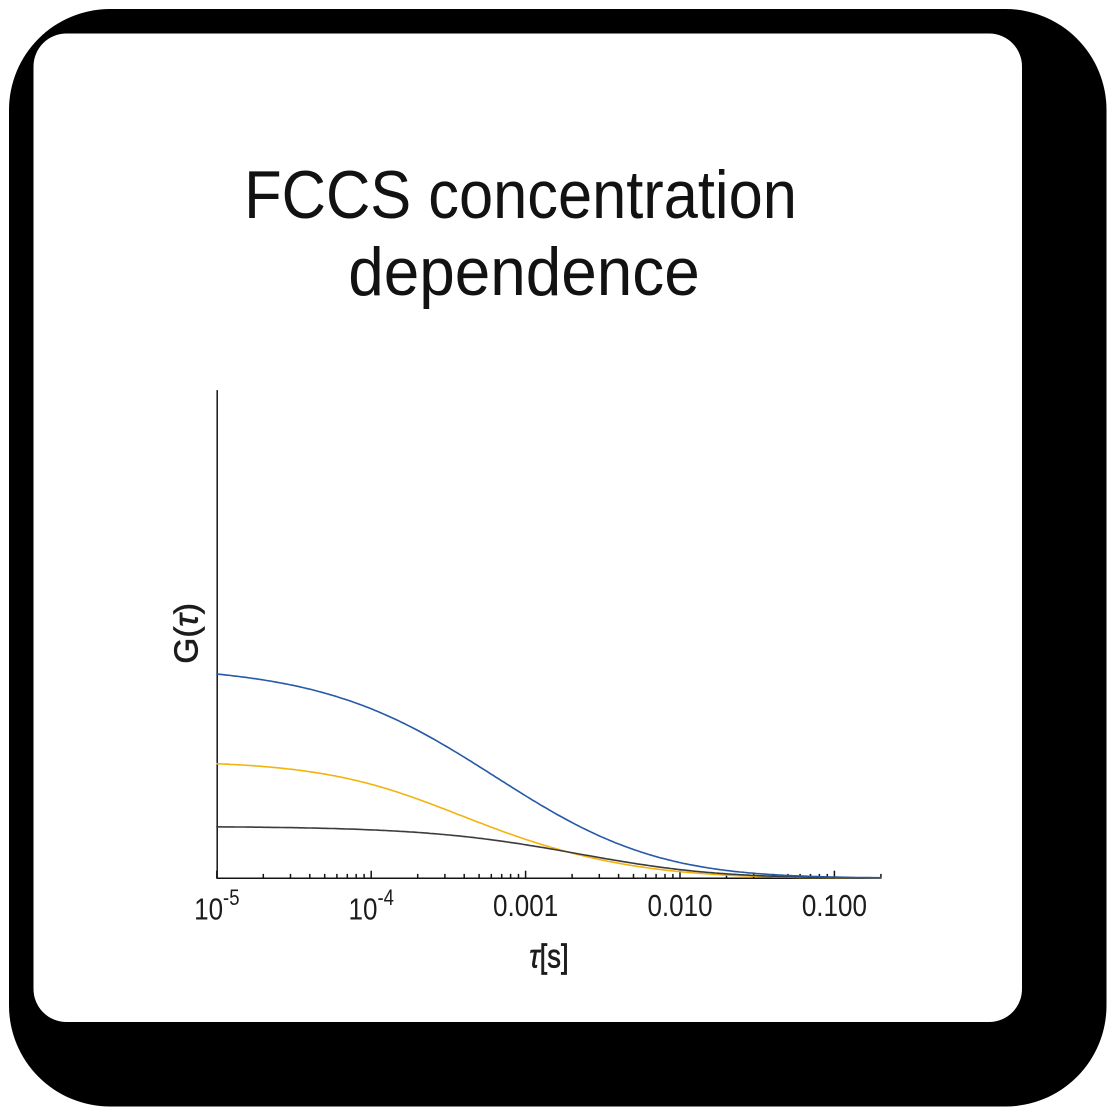  I want to click on svg-text: 0.010, so click(679, 906).